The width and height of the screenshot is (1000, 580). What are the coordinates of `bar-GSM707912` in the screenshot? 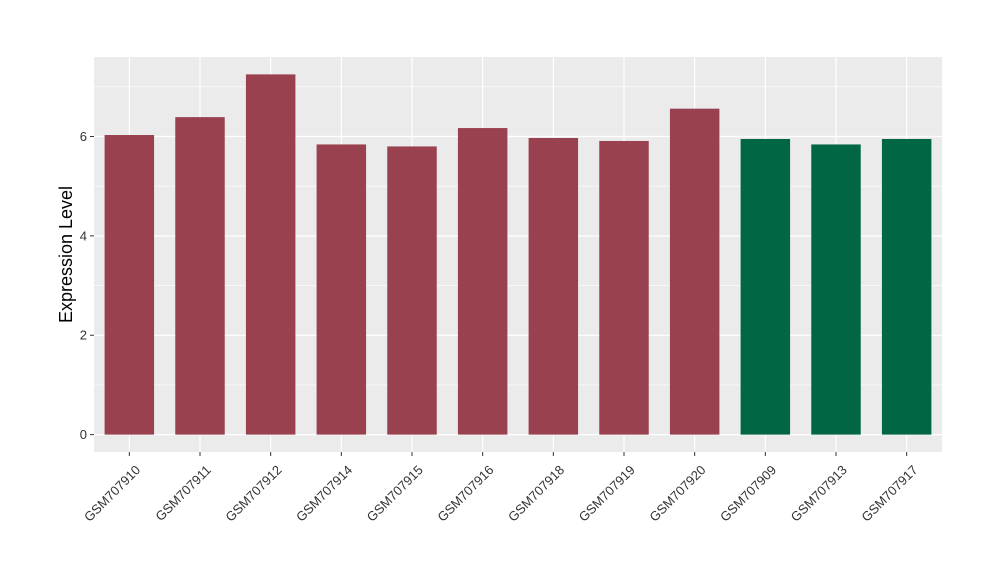 It's located at (270, 254).